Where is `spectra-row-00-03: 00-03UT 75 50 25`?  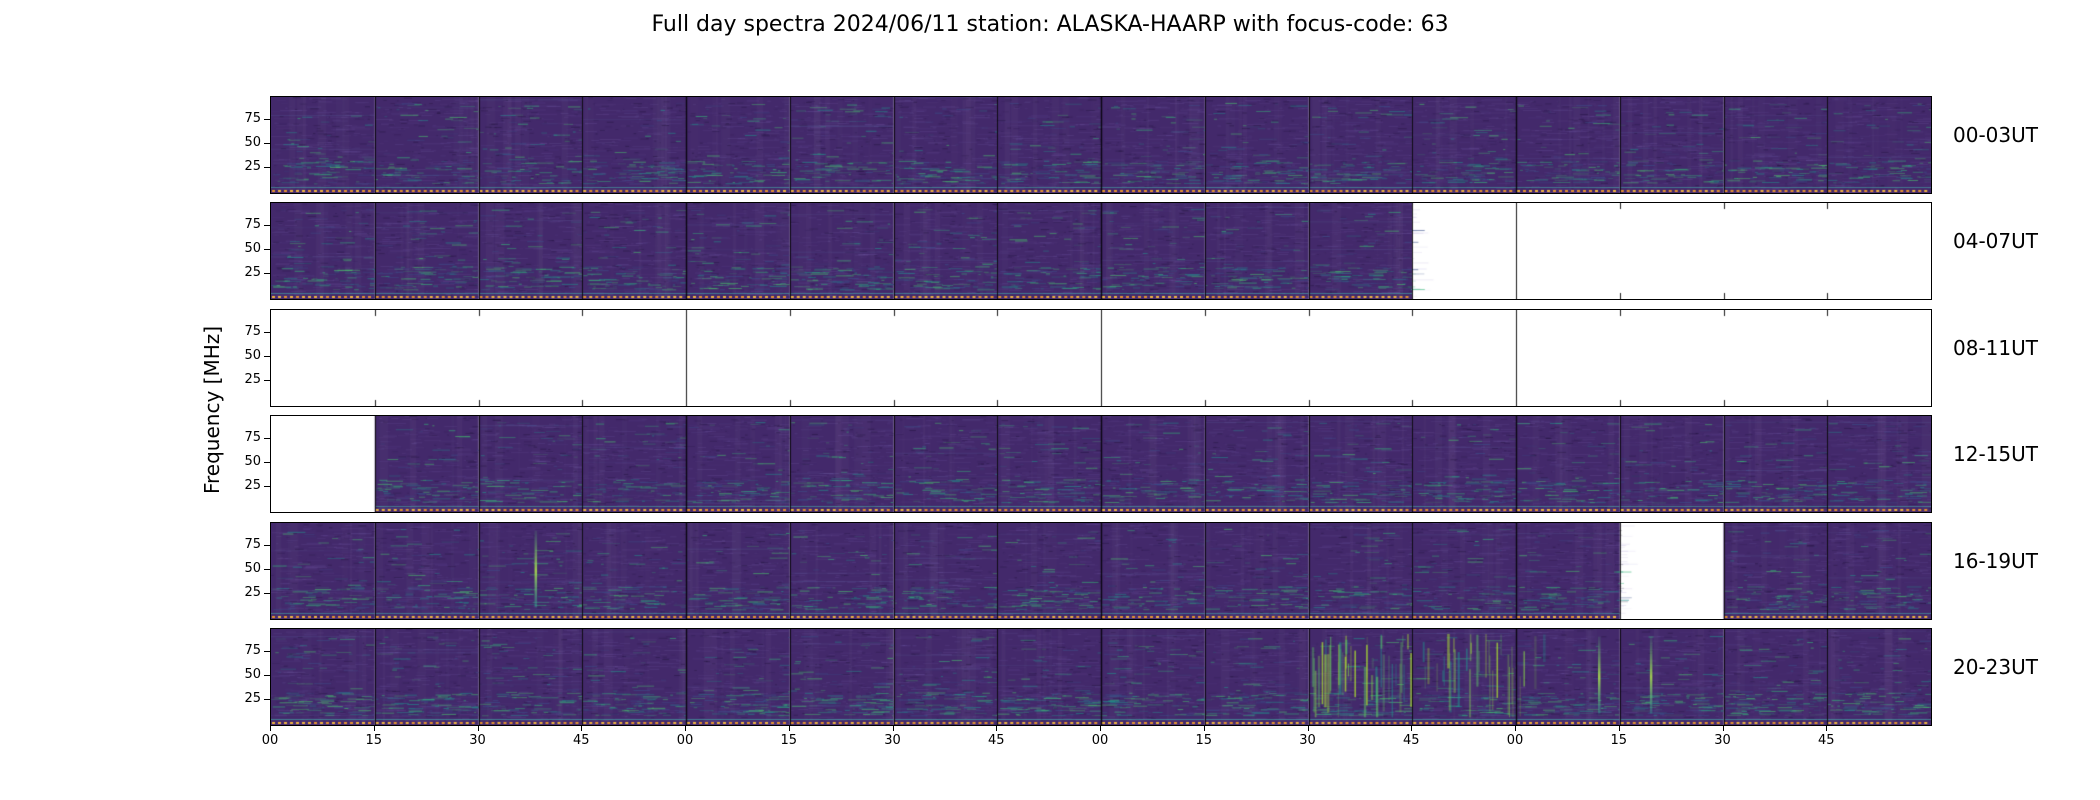
spectra-row-00-03: 00-03UT 75 50 25 is located at coordinates (1141, 145).